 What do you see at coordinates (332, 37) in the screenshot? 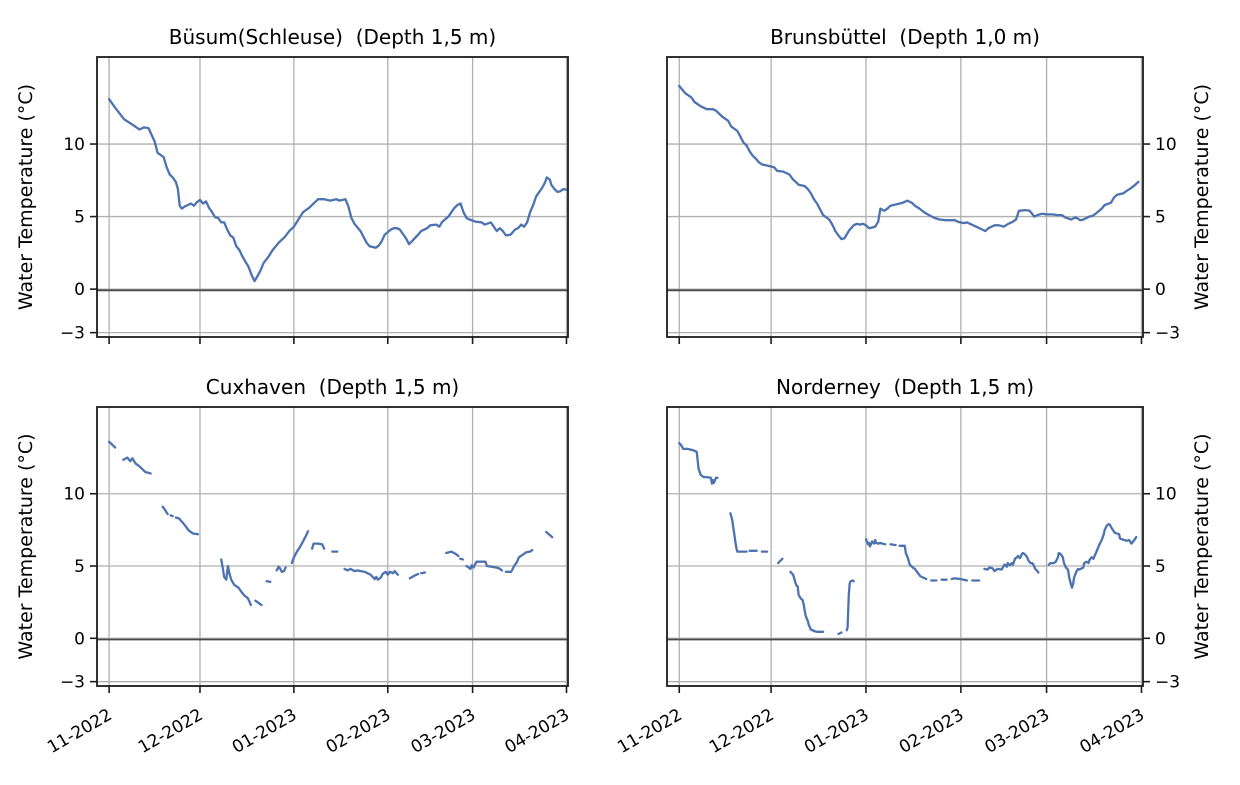
I see `panel-title: Büsum(Schleuse) (Depth 1,5 m)` at bounding box center [332, 37].